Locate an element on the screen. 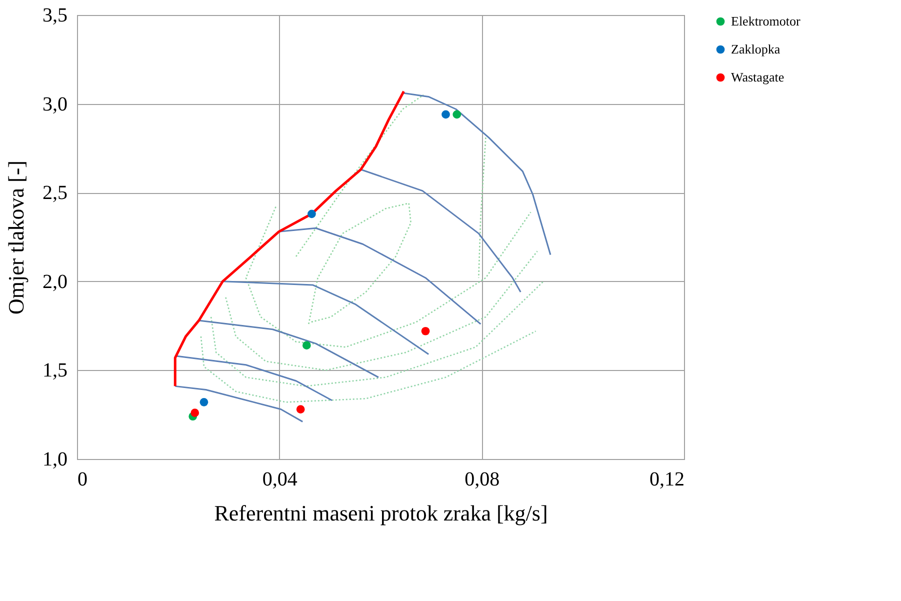  y-tick-label: 1,0 is located at coordinates (55, 459).